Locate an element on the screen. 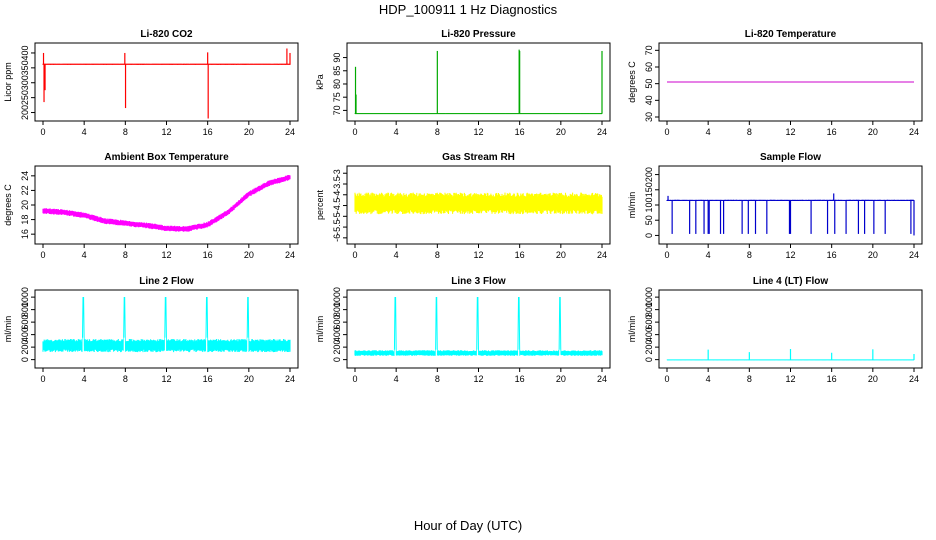  panel-title: Line 2 Flow is located at coordinates (166, 281).